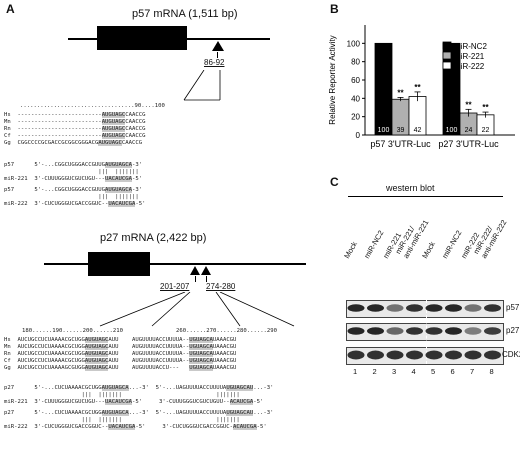  Describe the element at coordinates (19, 395) in the screenshot. I see `duplex-name` at that location.